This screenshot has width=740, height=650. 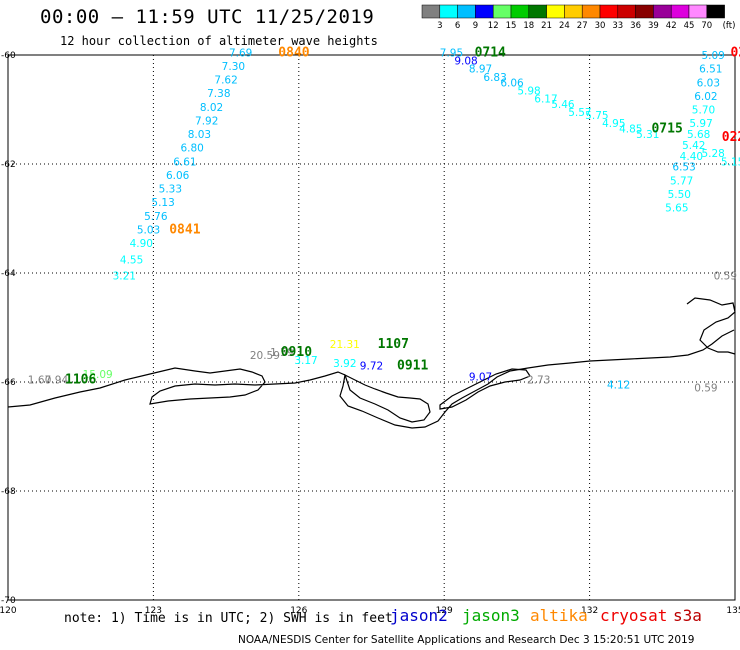 I want to click on wave-height-label: 4.12, so click(x=618, y=386).